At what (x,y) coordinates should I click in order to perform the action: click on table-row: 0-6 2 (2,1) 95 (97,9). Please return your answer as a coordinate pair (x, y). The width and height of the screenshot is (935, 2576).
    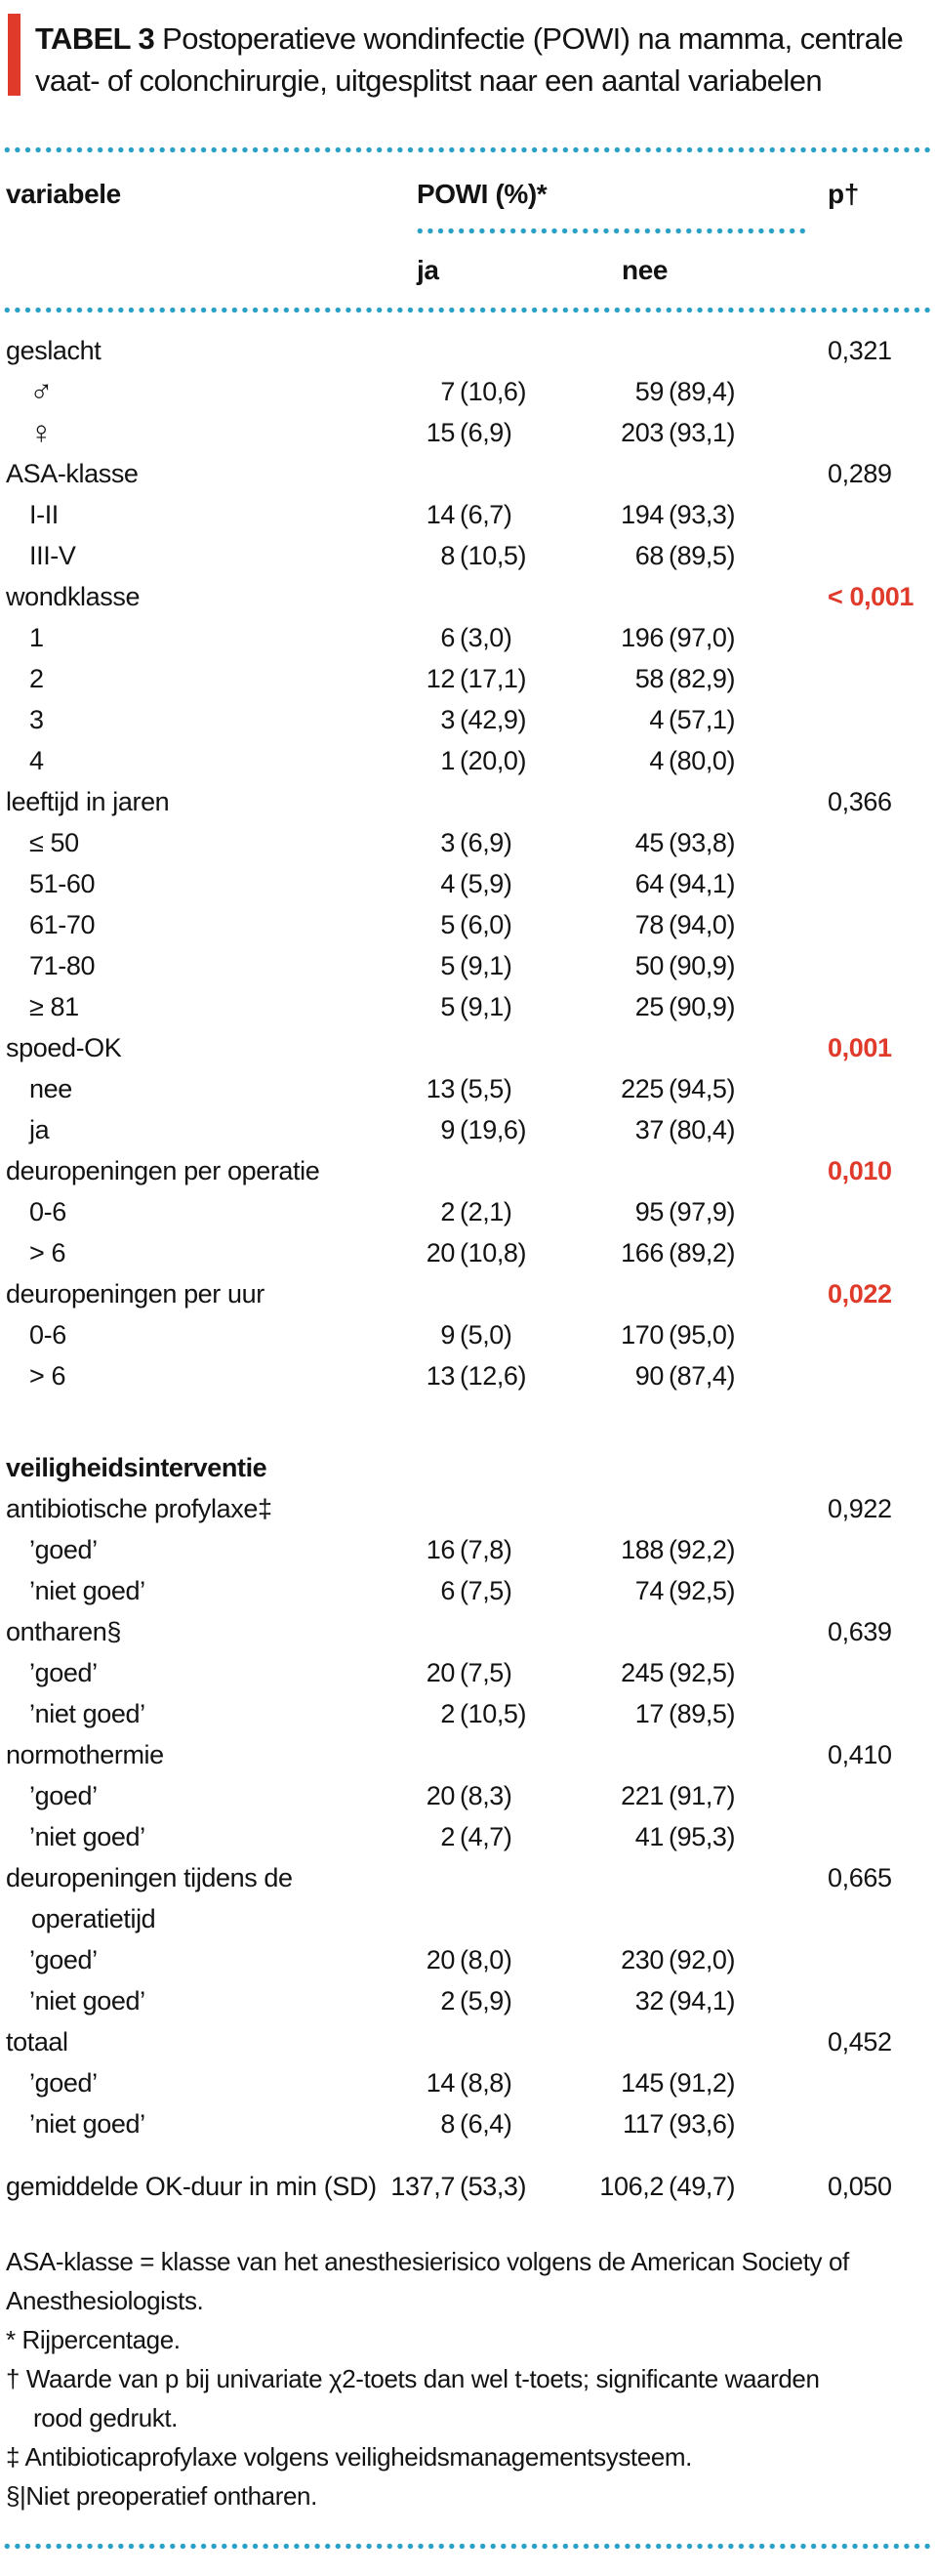
    Looking at the image, I should click on (467, 1212).